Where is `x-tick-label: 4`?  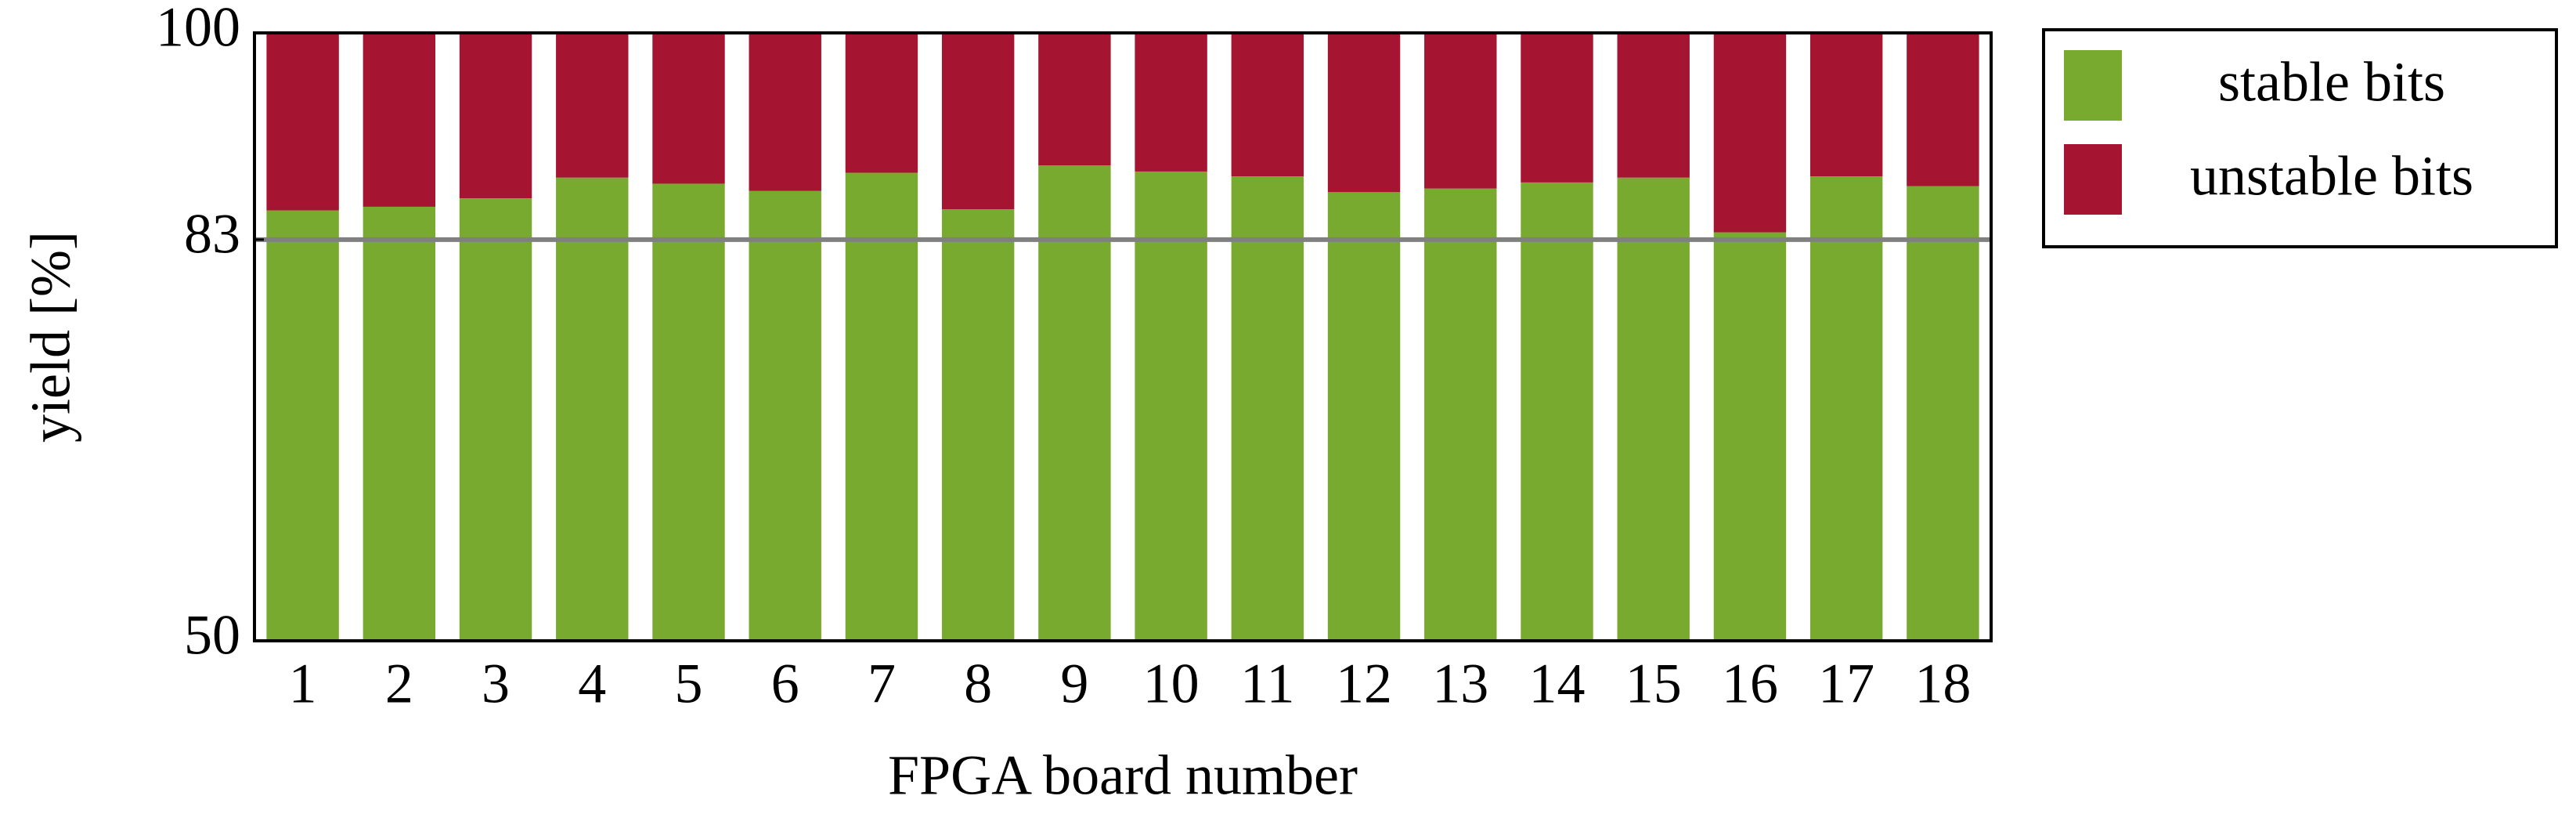
x-tick-label: 4 is located at coordinates (592, 684).